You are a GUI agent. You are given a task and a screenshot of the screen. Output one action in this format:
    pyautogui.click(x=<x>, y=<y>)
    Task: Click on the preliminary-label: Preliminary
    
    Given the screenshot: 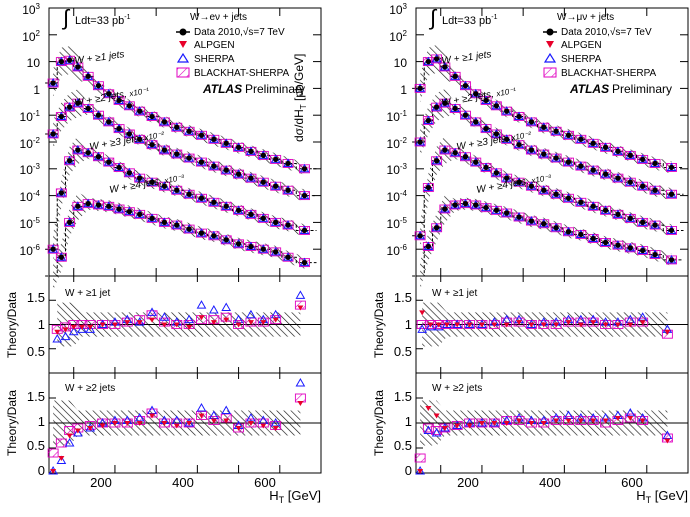 What is the action you would take?
    pyautogui.click(x=642, y=89)
    